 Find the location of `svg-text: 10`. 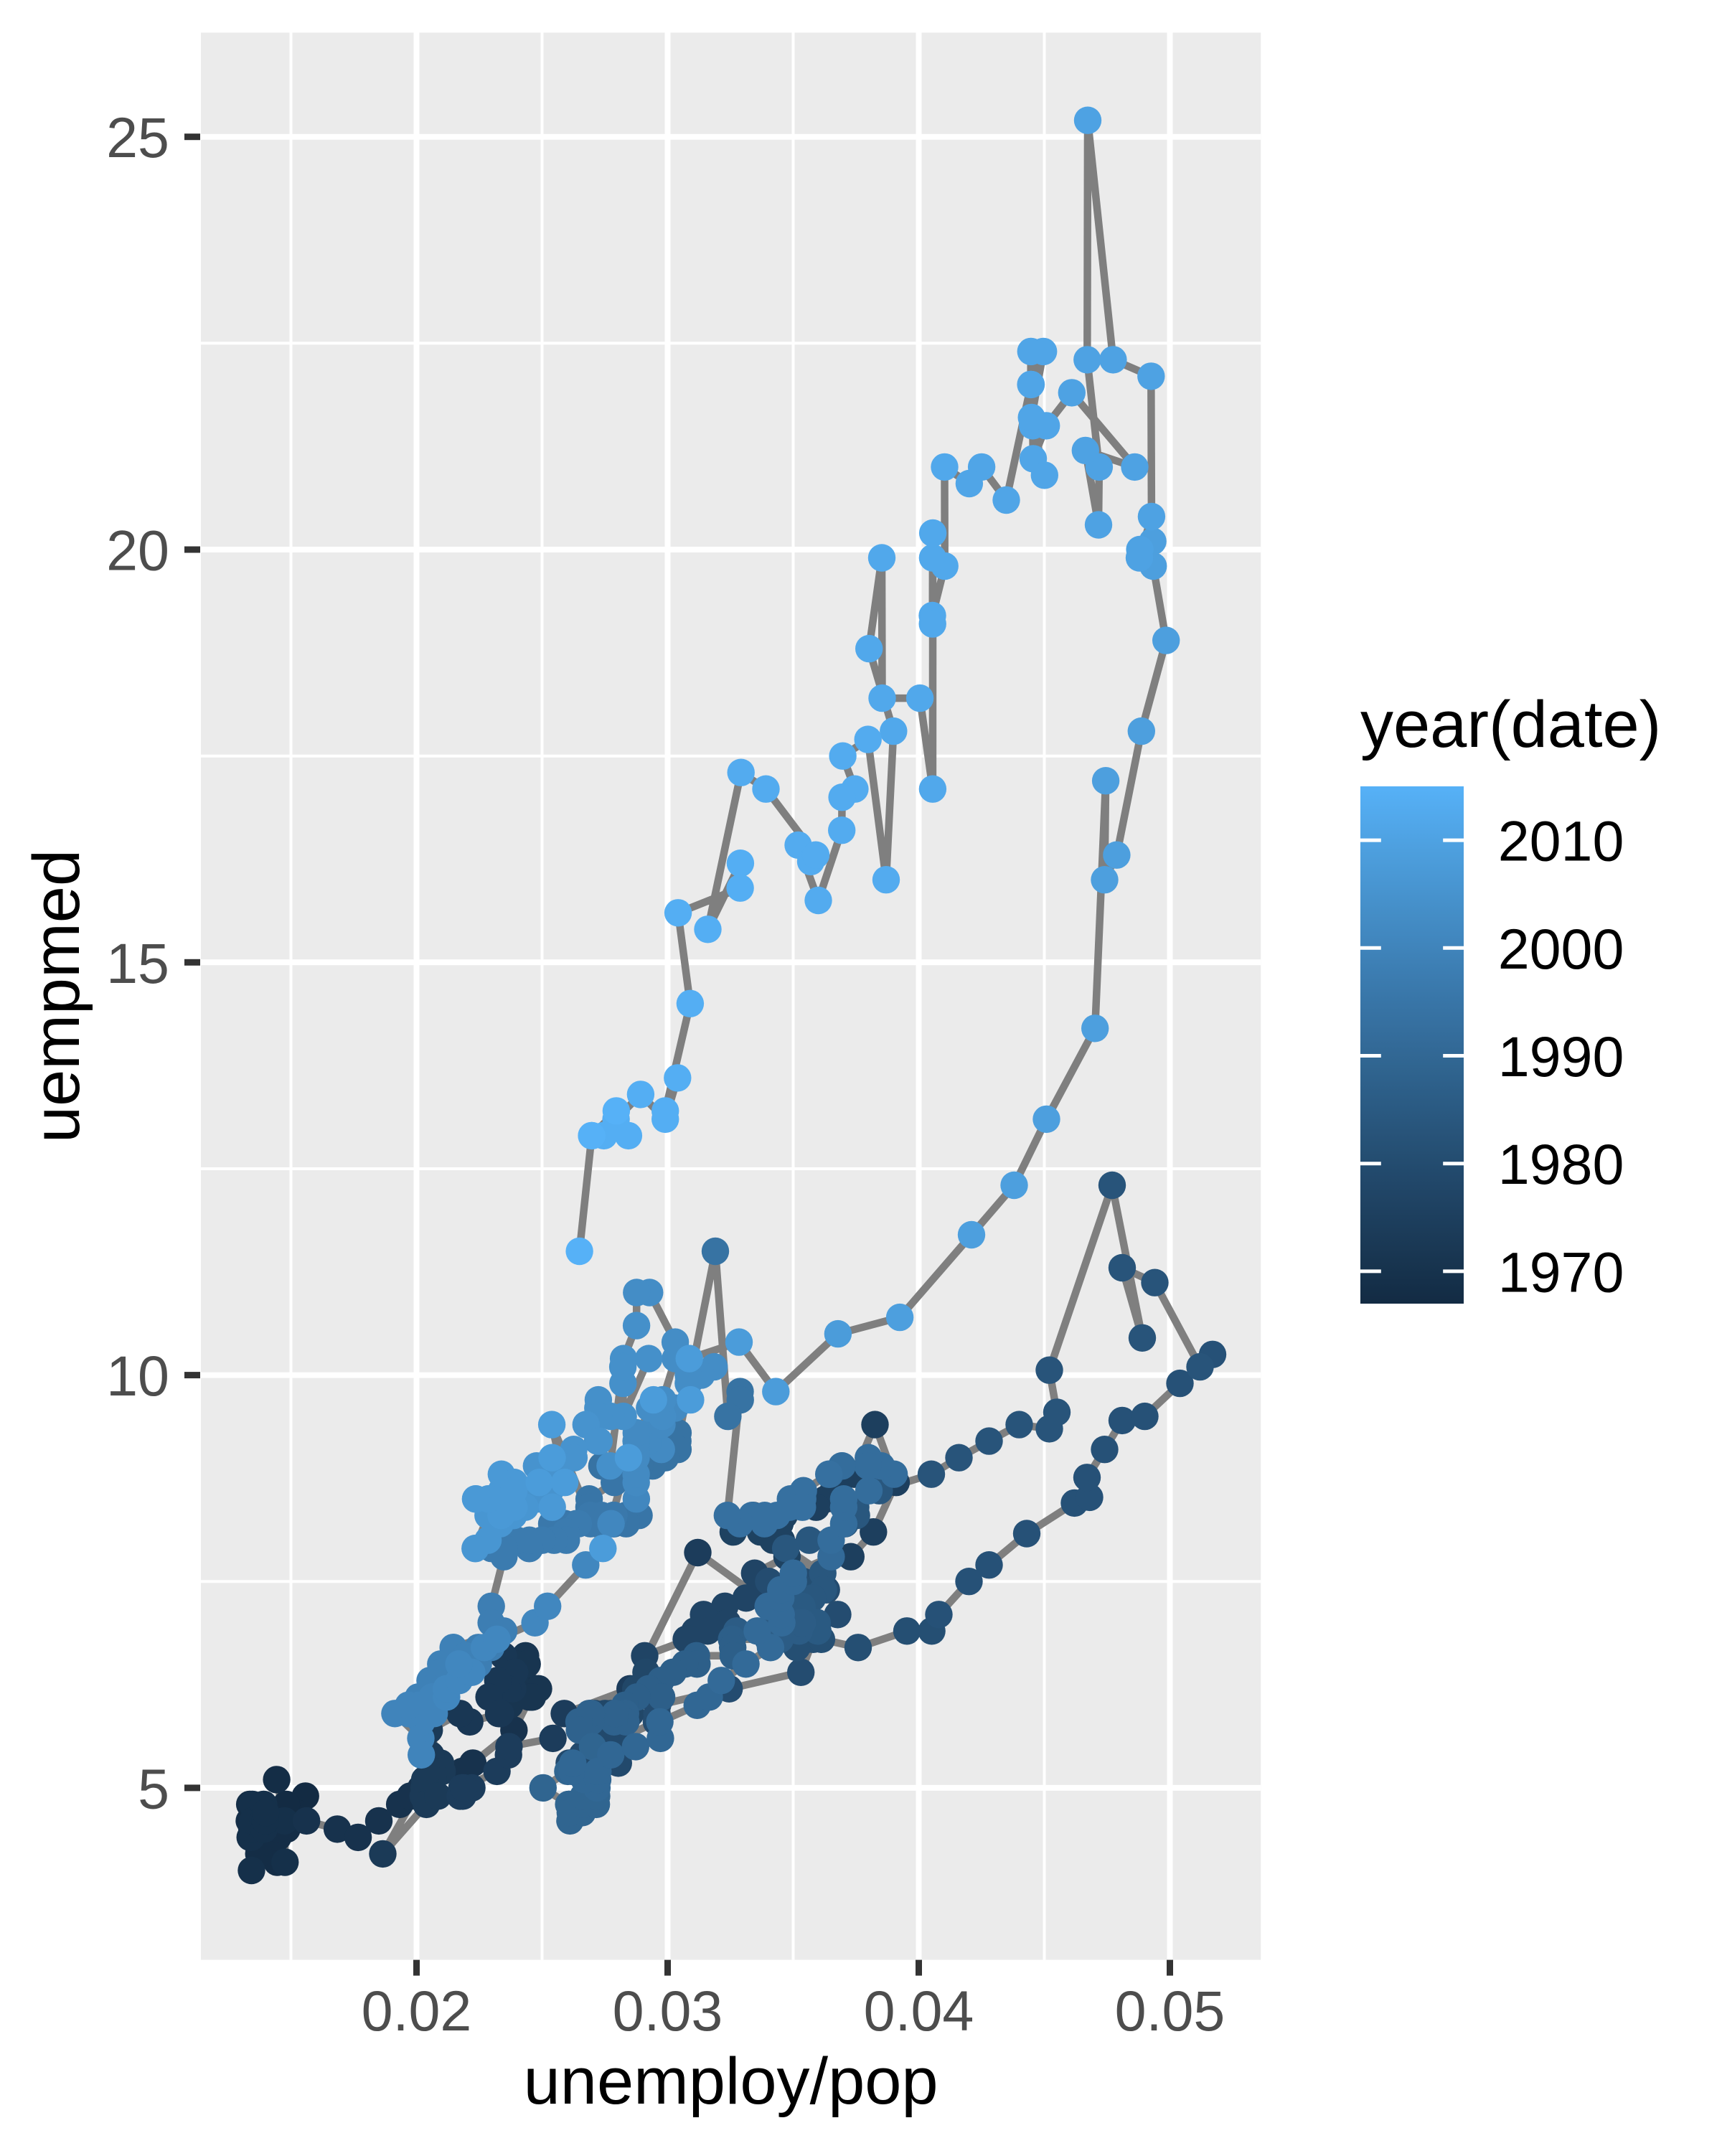

svg-text: 10 is located at coordinates (137, 1376).